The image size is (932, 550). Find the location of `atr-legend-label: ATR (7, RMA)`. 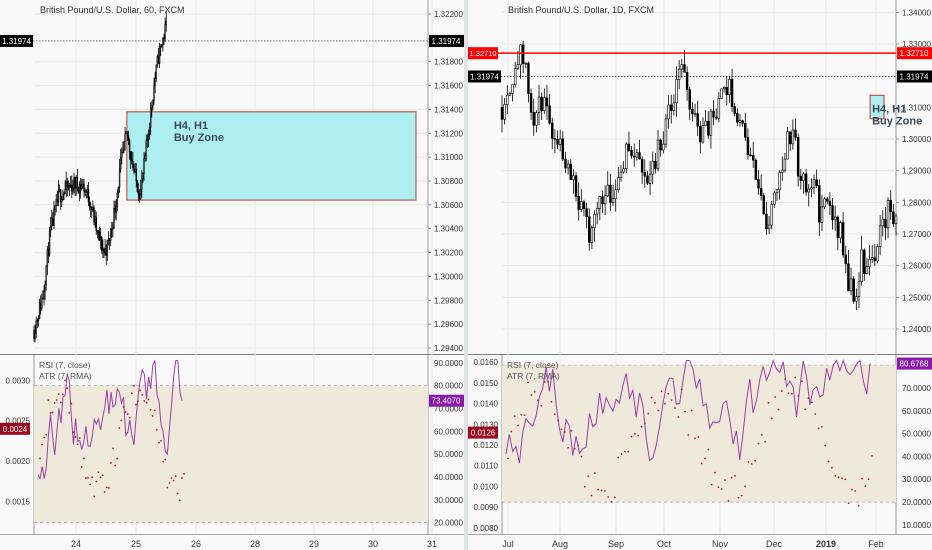

atr-legend-label: ATR (7, RMA) is located at coordinates (533, 376).